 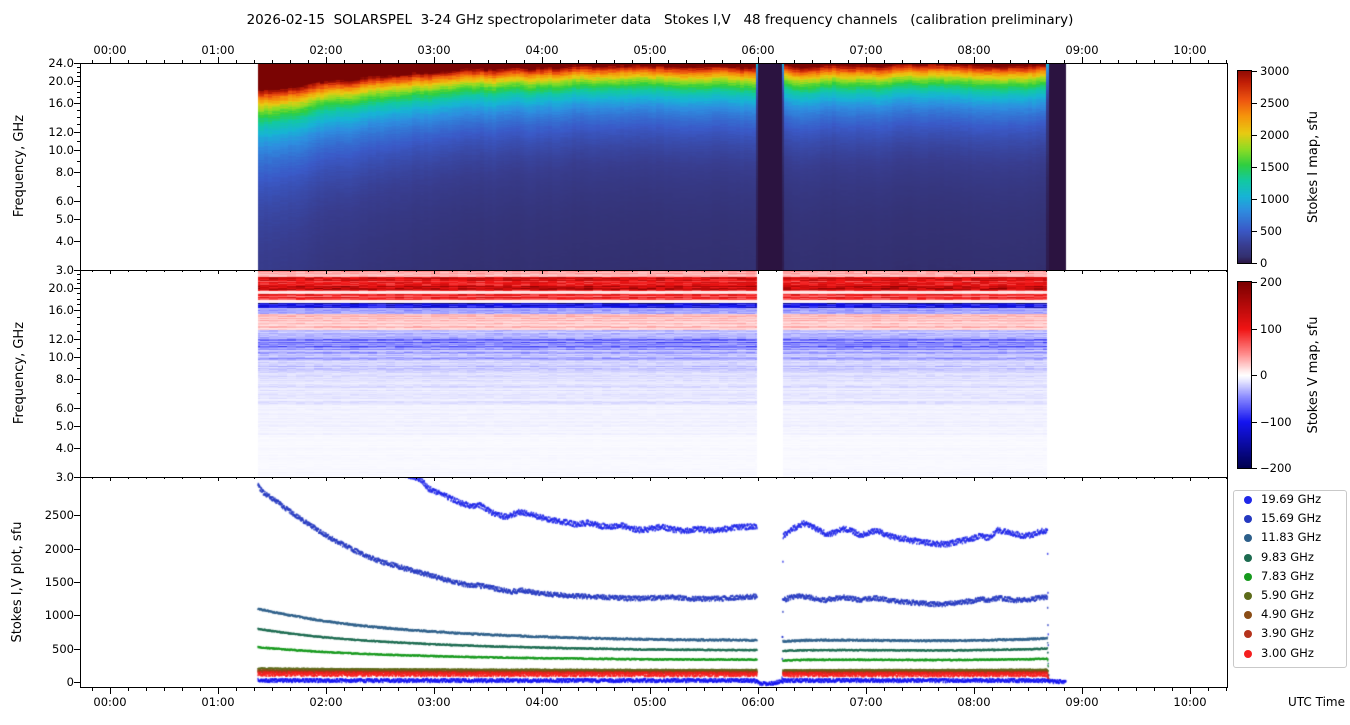 What do you see at coordinates (61, 288) in the screenshot?
I see `freq-tick-label: 20.0` at bounding box center [61, 288].